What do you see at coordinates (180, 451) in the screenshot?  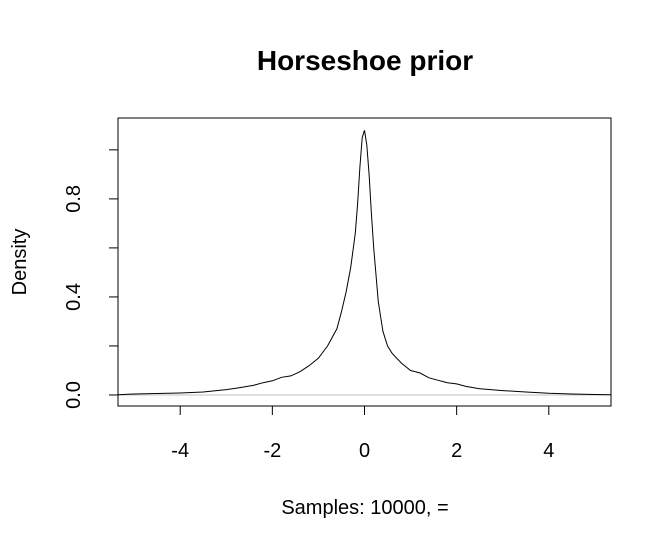 I see `x-tick-label: -4` at bounding box center [180, 451].